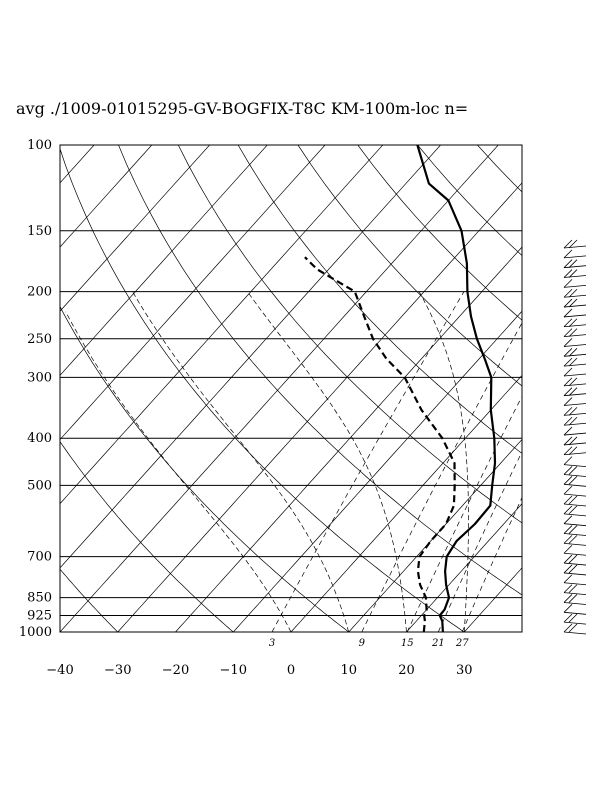  I want to click on temperature-profile, so click(456, 388).